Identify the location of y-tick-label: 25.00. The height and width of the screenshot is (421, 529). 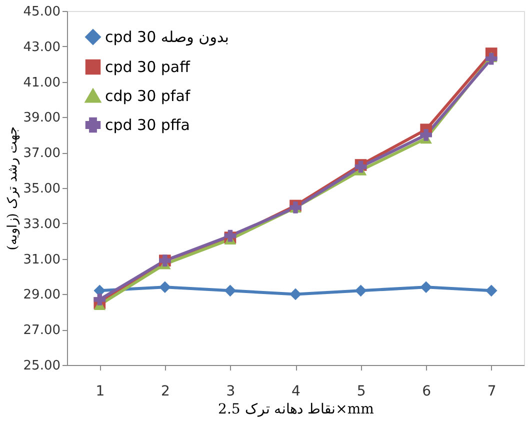
(41, 366).